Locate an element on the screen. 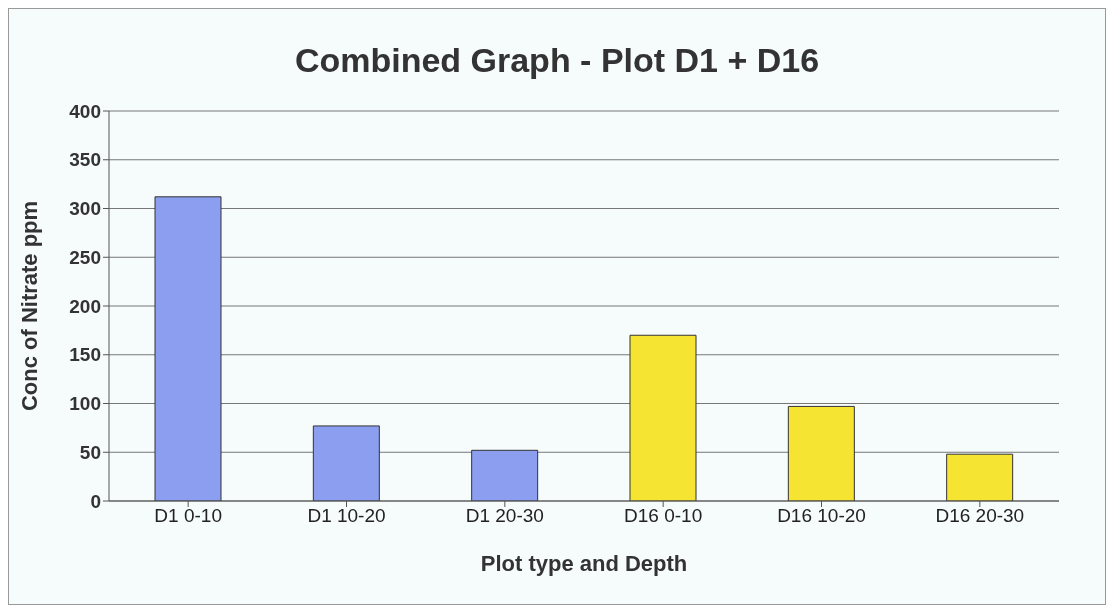  y-tick-label: 0 is located at coordinates (95, 501).